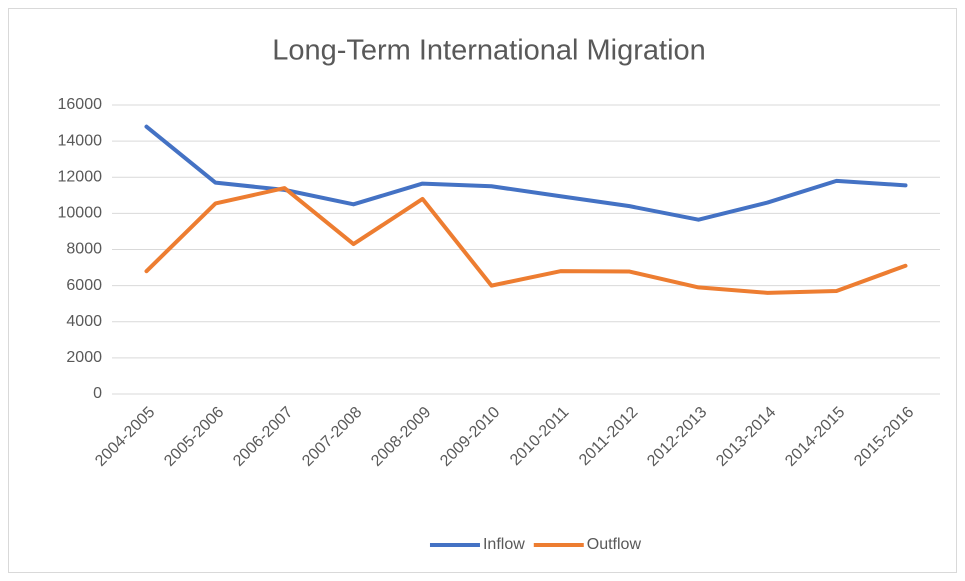  I want to click on y-tick-label: 8000, so click(84, 249).